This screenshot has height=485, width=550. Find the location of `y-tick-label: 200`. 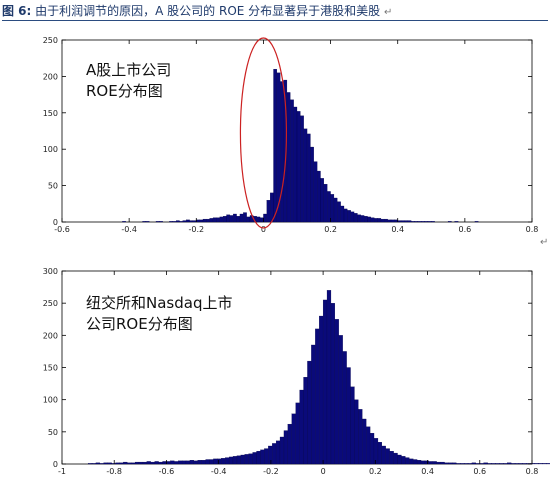

y-tick-label: 200 is located at coordinates (50, 76).